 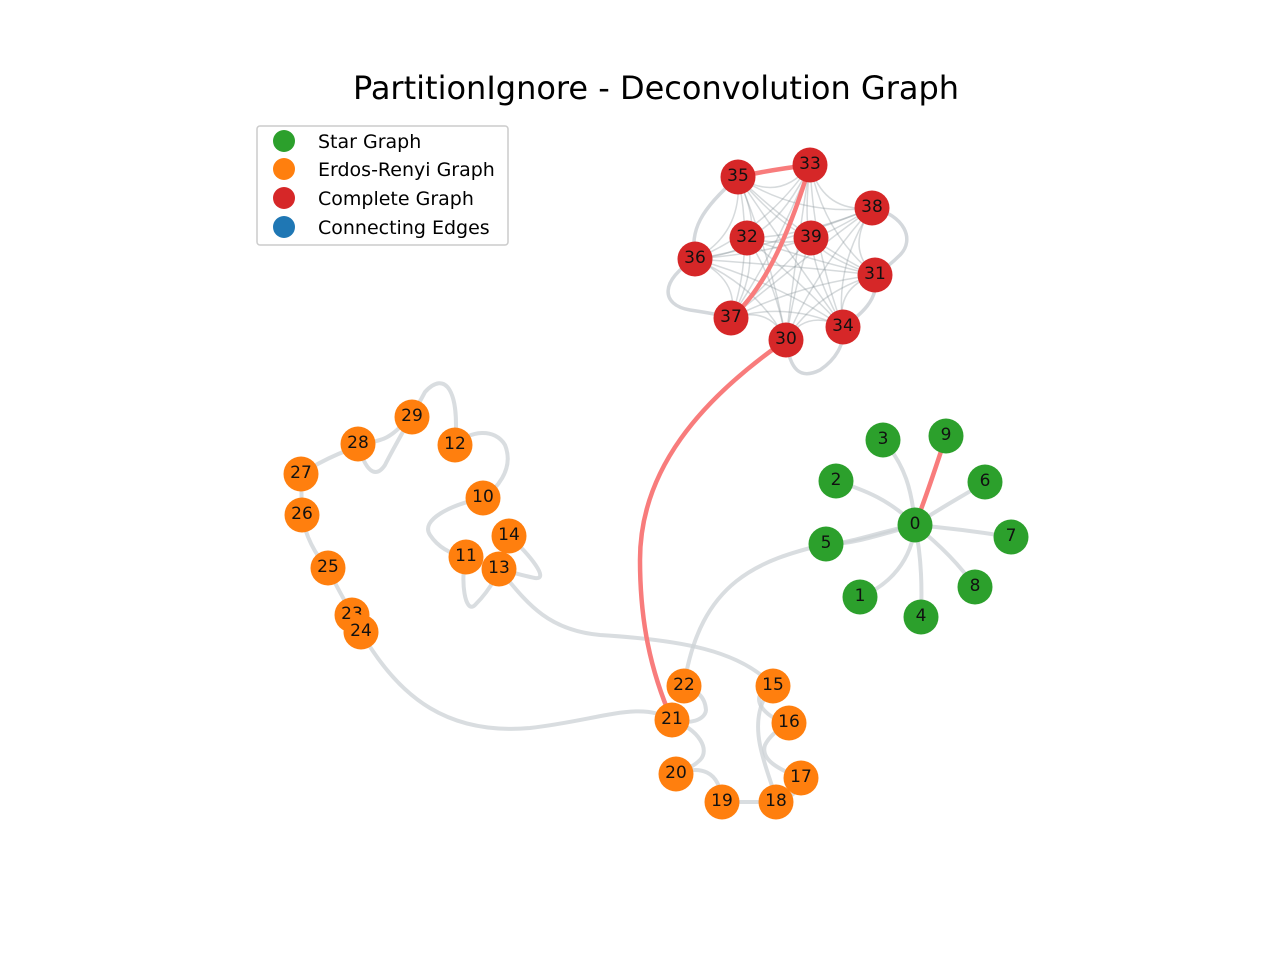 I want to click on node-label-38: 38, so click(x=872, y=207).